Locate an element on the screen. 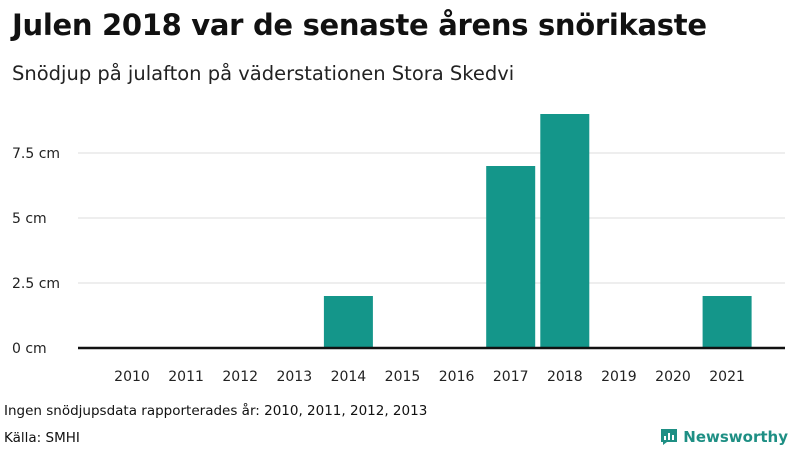 This screenshot has width=800, height=450. source-label: Källa: SMHI is located at coordinates (42, 438).